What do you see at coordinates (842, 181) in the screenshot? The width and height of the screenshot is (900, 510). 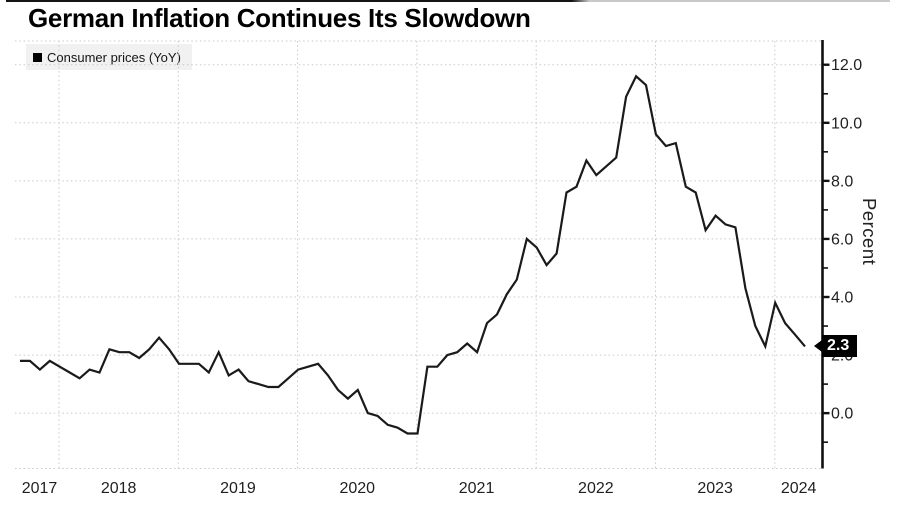 I see `y-tick-label: 8.0` at bounding box center [842, 181].